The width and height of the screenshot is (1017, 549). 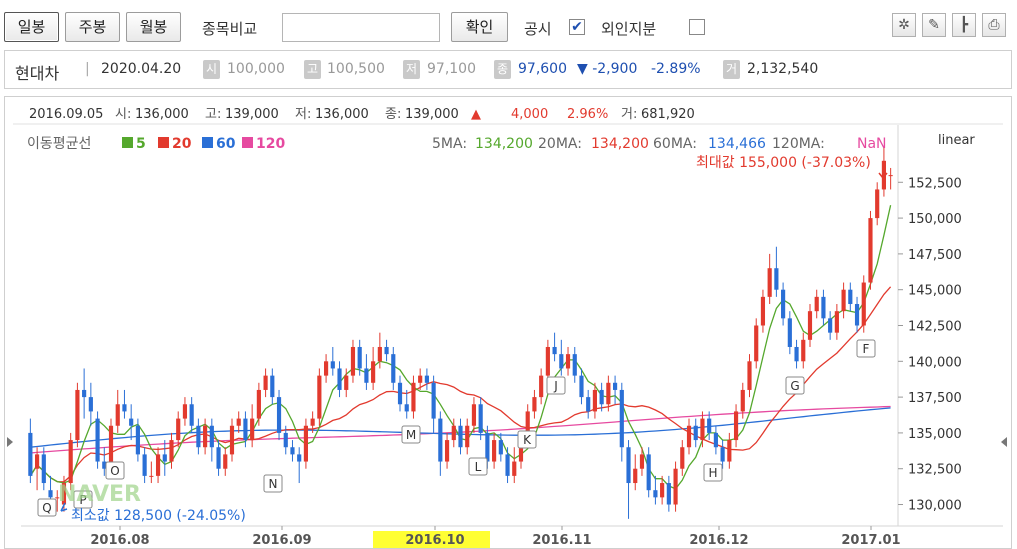 What do you see at coordinates (935, 398) in the screenshot?
I see `y-tick-label: 137,500` at bounding box center [935, 398].